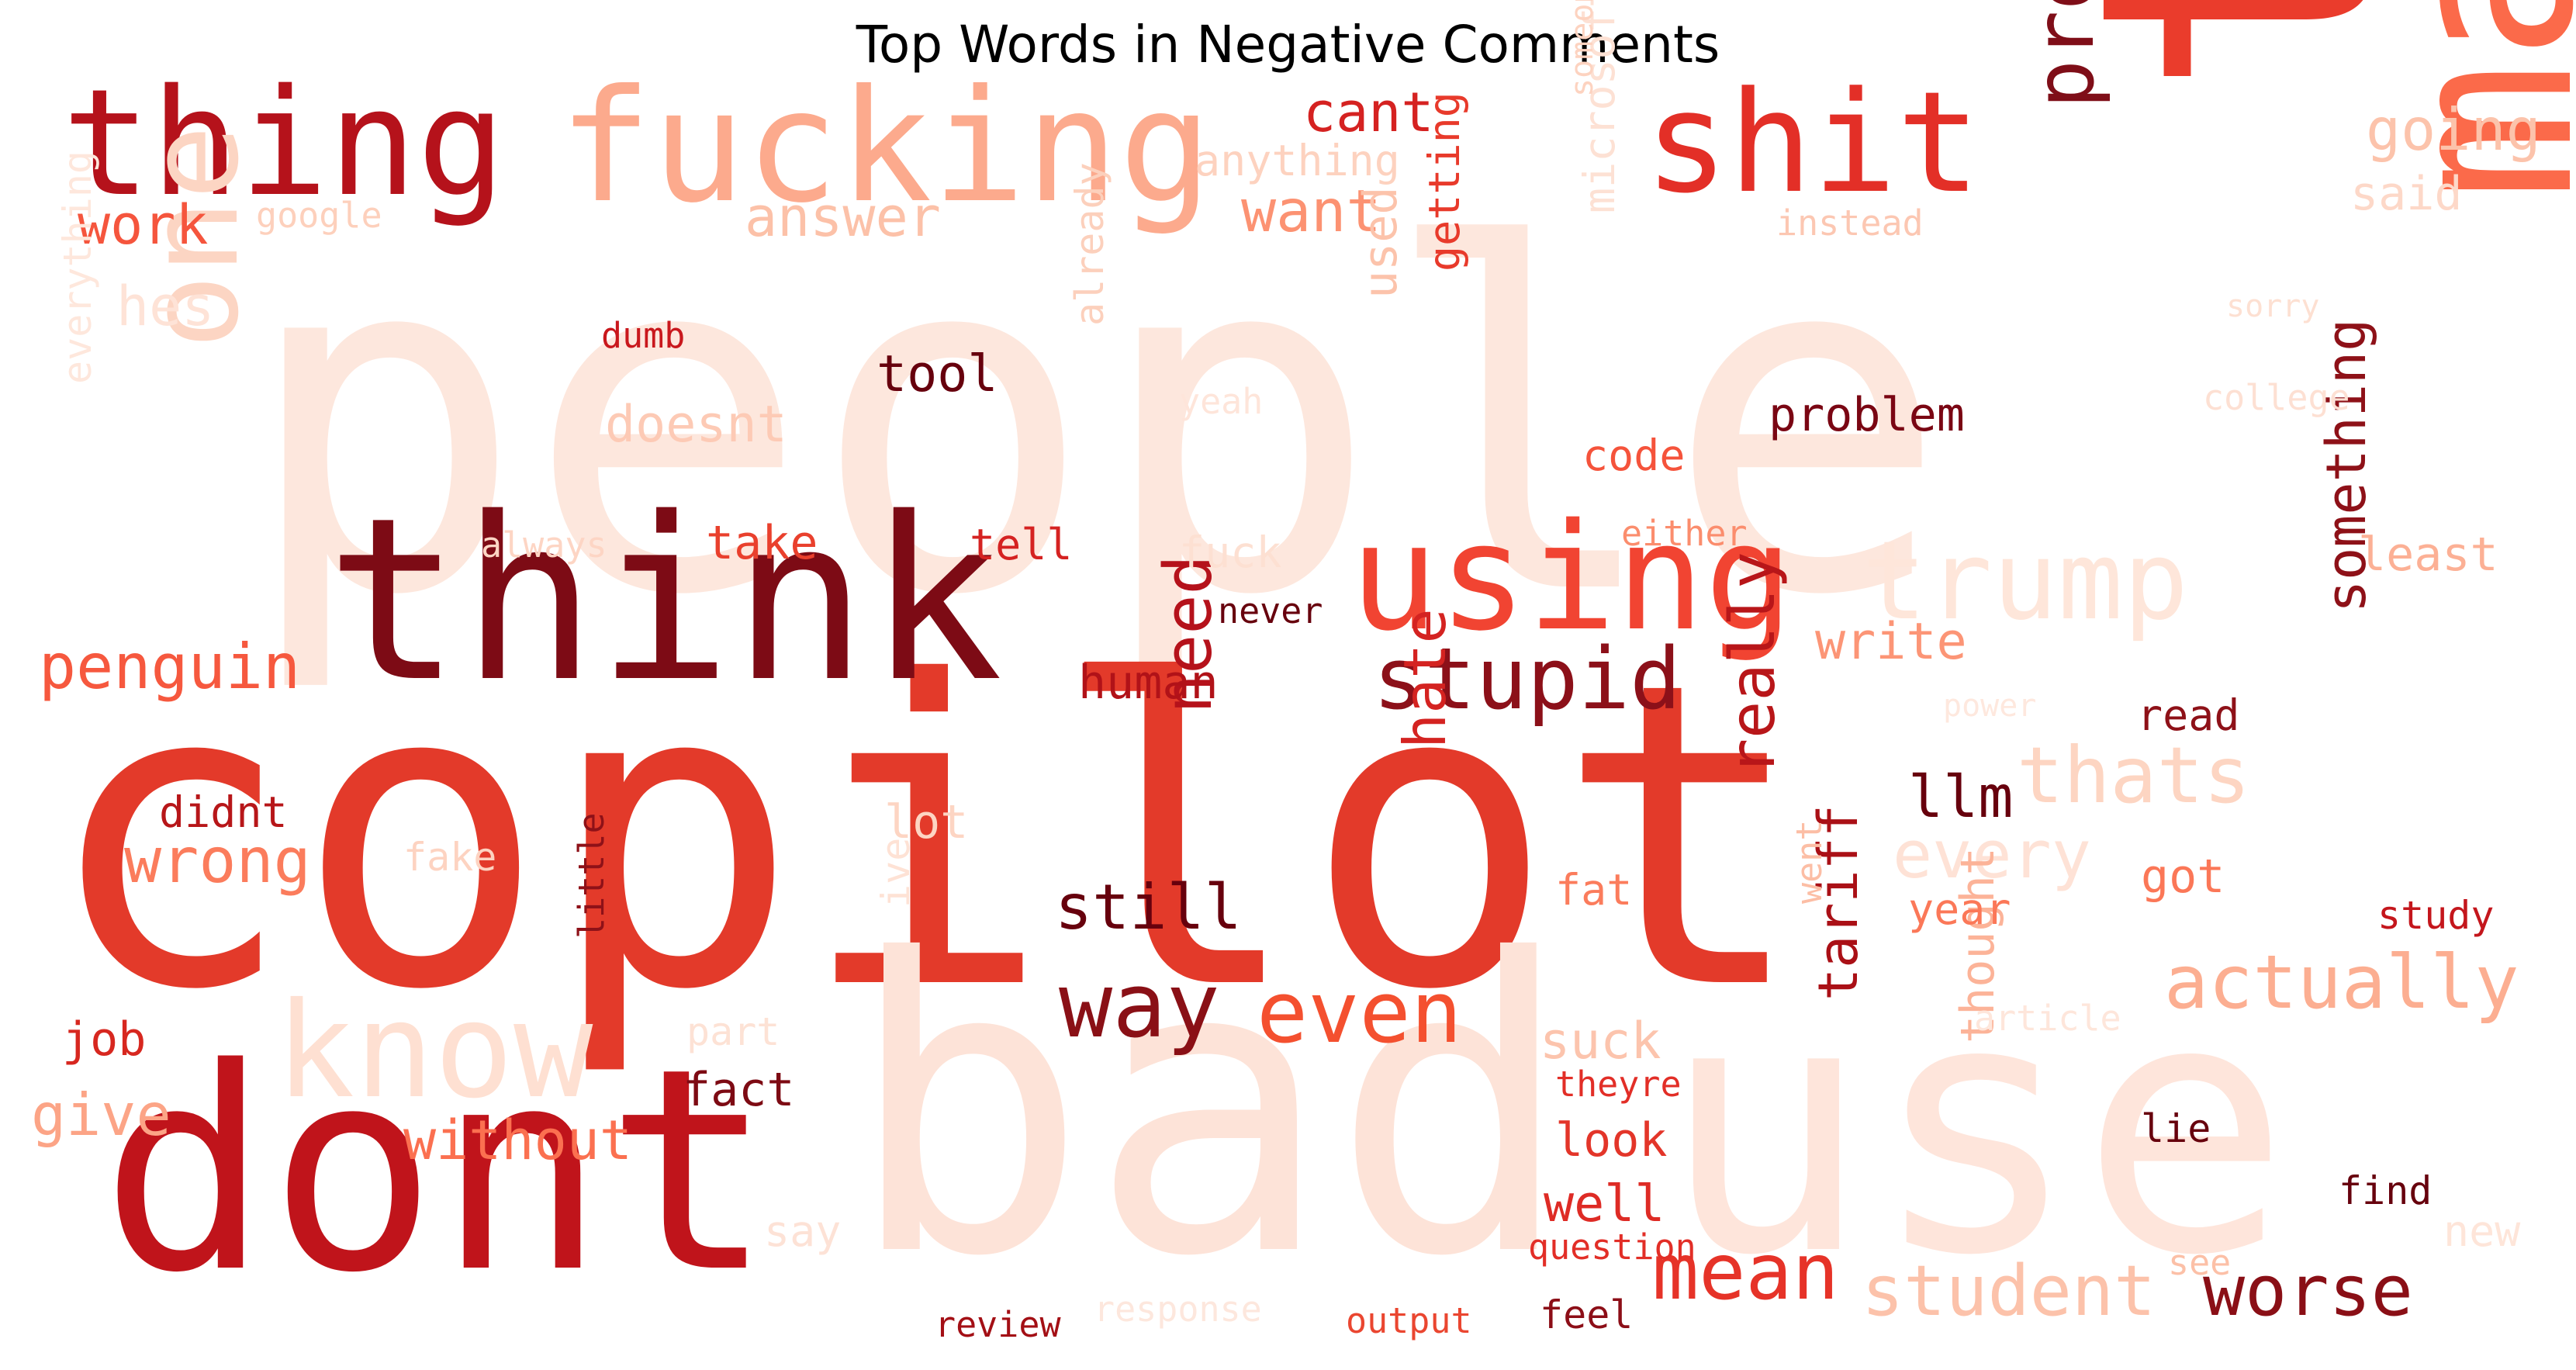 The height and width of the screenshot is (1370, 2576). What do you see at coordinates (1587, 1314) in the screenshot?
I see `word-feel: feel` at bounding box center [1587, 1314].